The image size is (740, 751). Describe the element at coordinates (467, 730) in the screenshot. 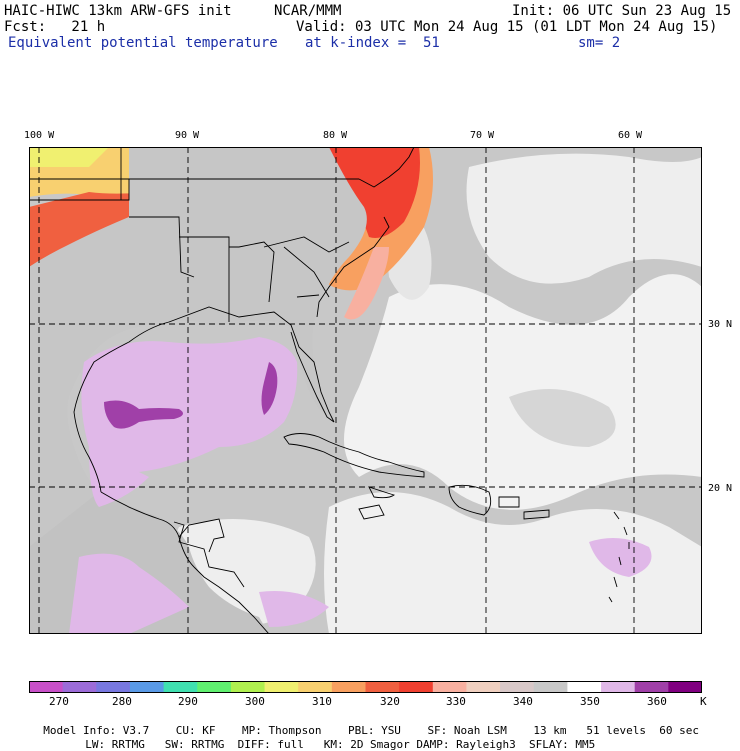

I see `surface-scheme: SF: Noah LSM` at that location.